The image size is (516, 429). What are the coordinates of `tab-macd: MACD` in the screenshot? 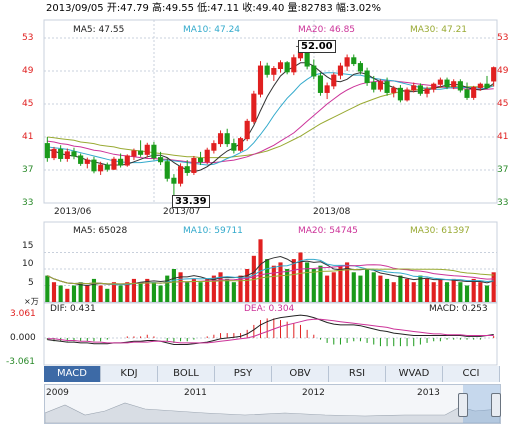 It's located at (72, 374).